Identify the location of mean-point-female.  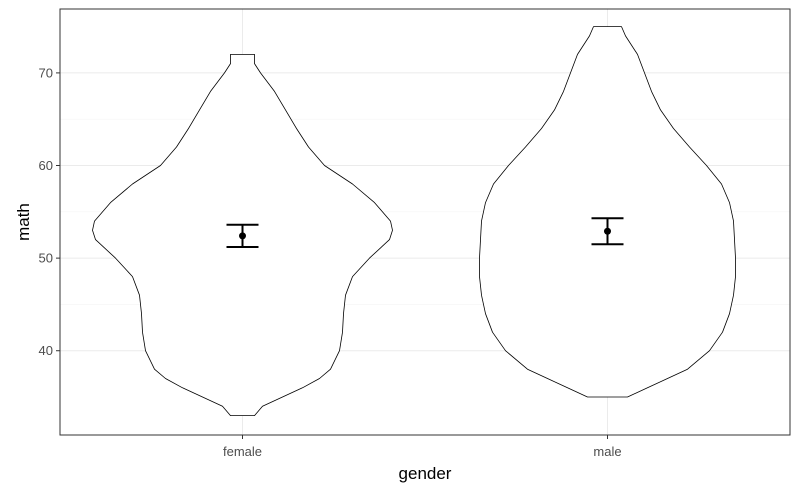
(242, 236).